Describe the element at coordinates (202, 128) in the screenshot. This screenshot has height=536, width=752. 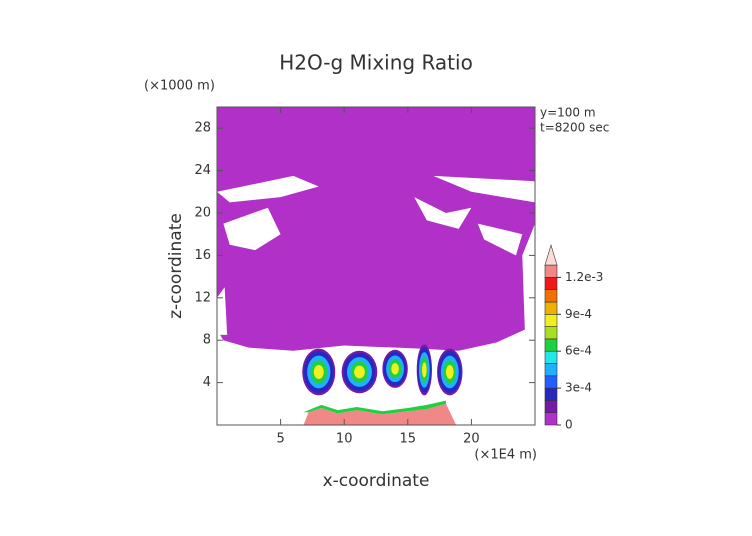
I see `y-tick-label: 28` at that location.